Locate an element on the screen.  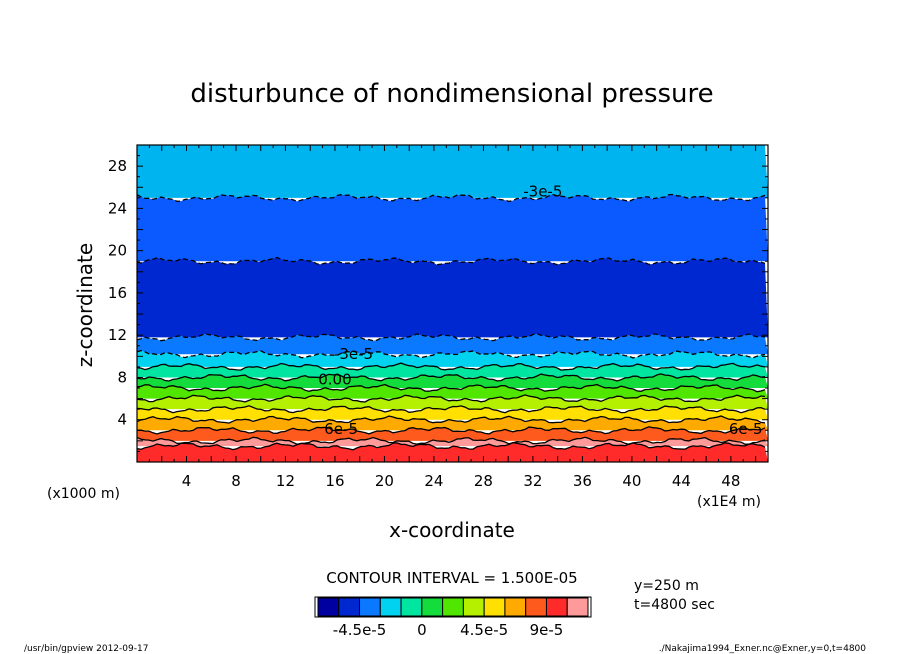
x-tick-label: 48 is located at coordinates (730, 481).